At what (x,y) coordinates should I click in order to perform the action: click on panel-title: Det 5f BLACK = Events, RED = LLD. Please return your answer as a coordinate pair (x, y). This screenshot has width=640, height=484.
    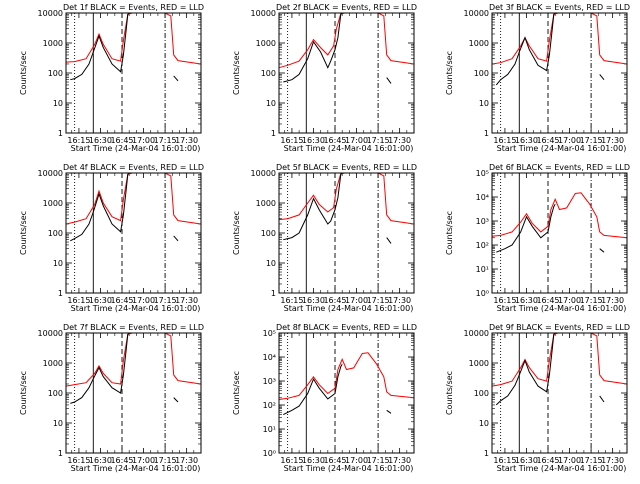
    Looking at the image, I should click on (346, 167).